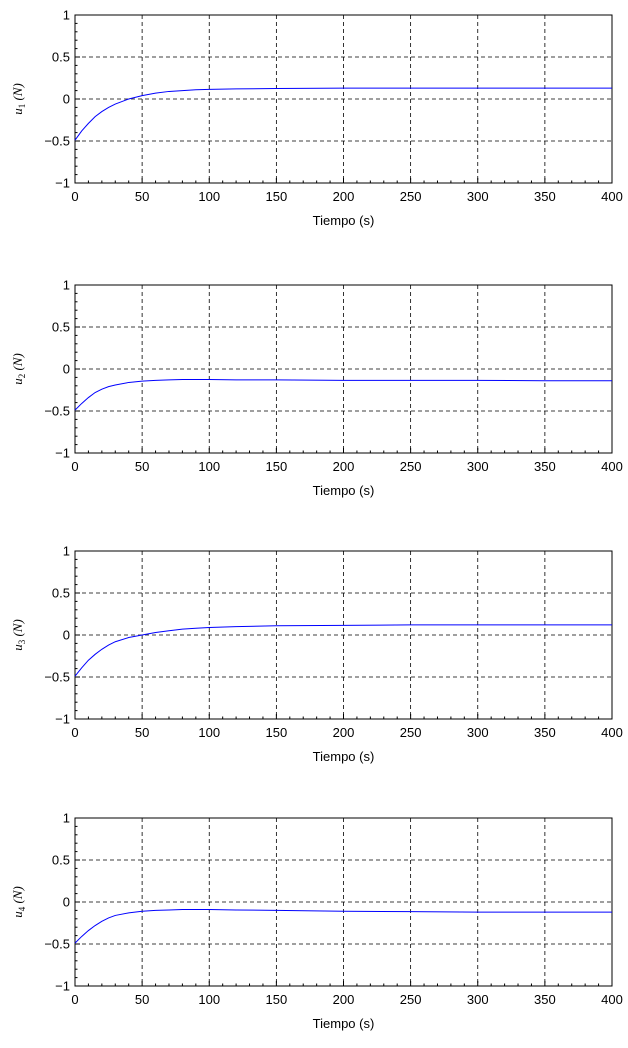 The width and height of the screenshot is (628, 1048). Describe the element at coordinates (22, 908) in the screenshot. I see `y-label-subscript: 4` at that location.